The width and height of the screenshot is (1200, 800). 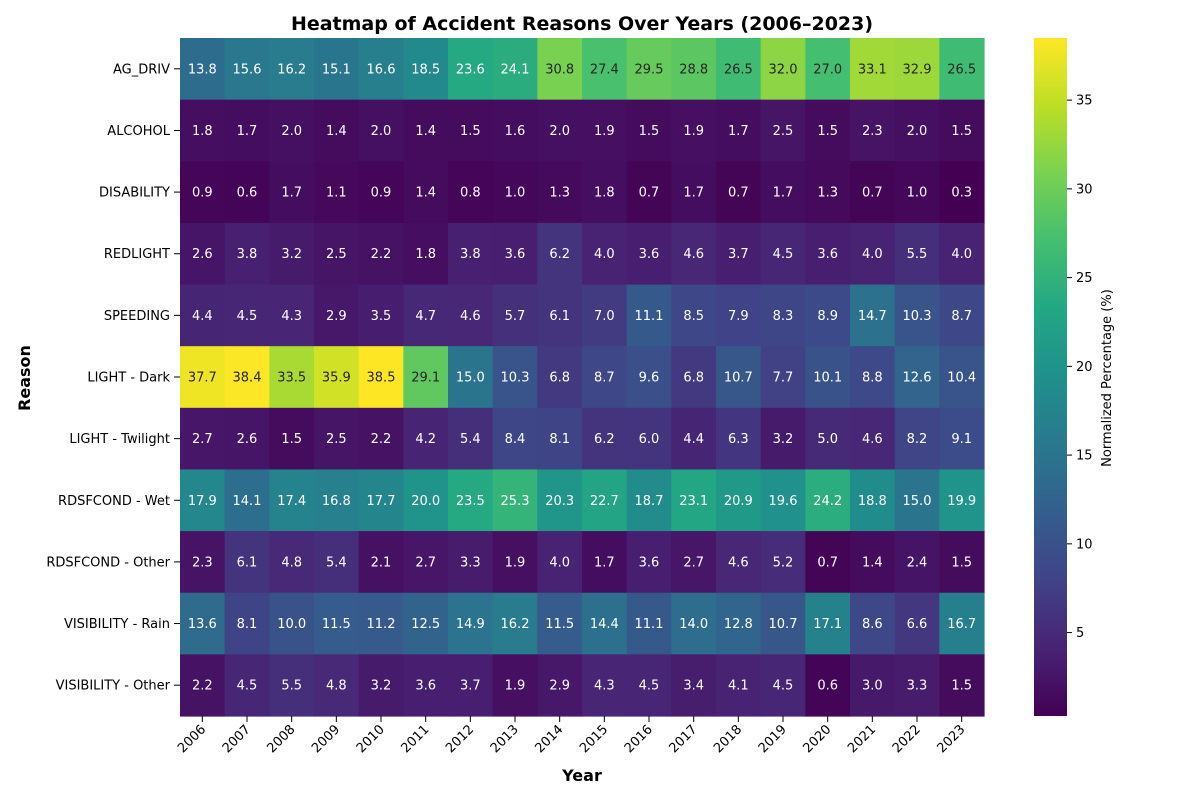 What do you see at coordinates (425, 69) in the screenshot?
I see `cell-value-label: 18.5` at bounding box center [425, 69].